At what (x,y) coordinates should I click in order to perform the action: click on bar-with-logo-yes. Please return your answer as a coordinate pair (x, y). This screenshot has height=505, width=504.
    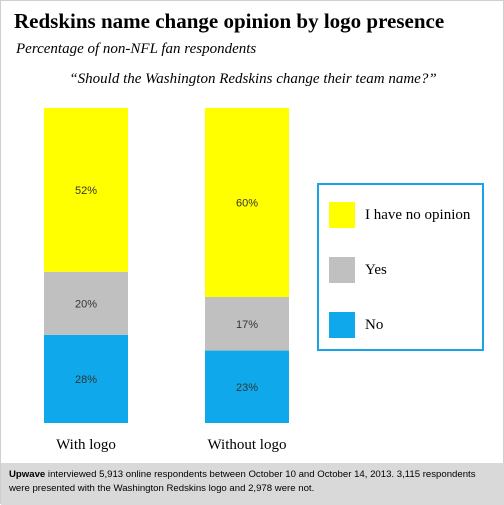
    Looking at the image, I should click on (86, 303).